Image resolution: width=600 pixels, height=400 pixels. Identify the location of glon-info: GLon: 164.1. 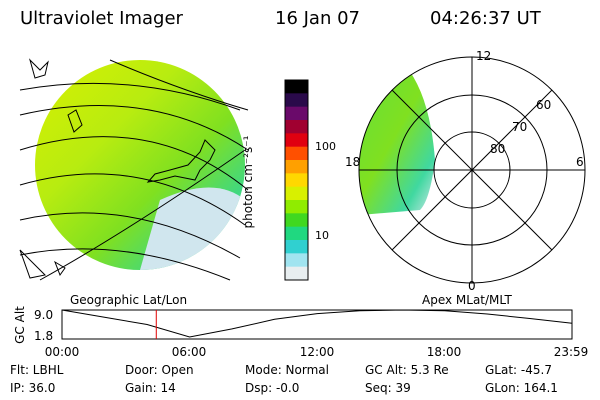
(521, 388).